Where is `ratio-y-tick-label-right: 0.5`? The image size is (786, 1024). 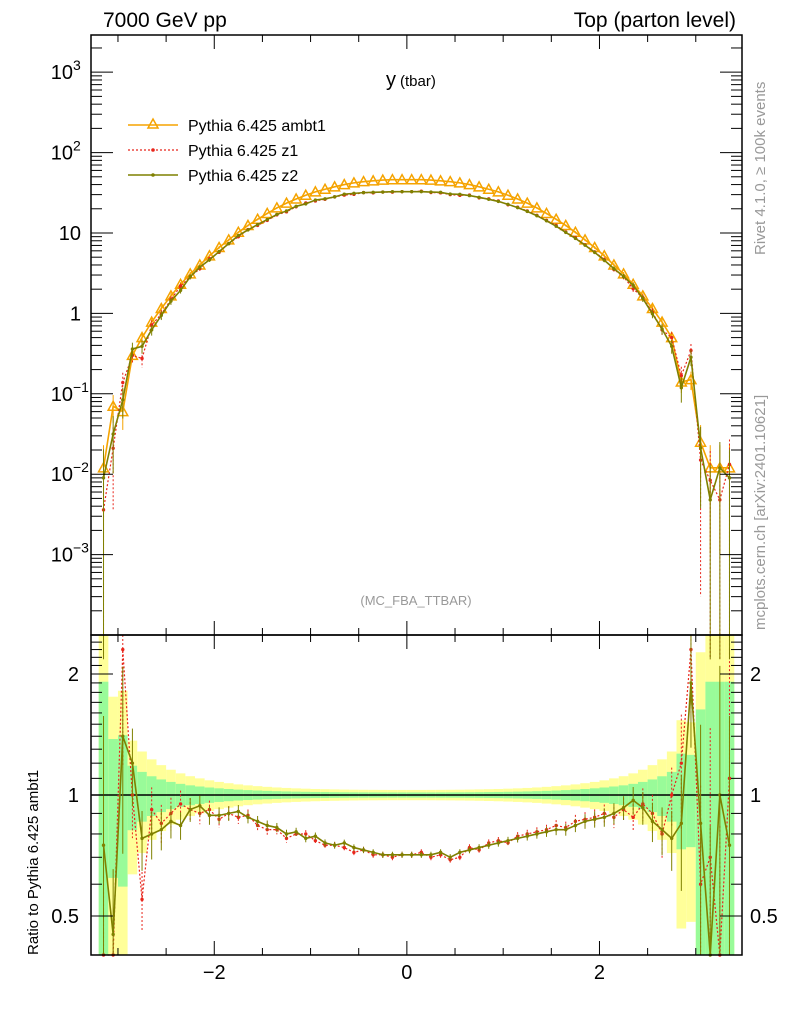
ratio-y-tick-label-right: 0.5 is located at coordinates (764, 917).